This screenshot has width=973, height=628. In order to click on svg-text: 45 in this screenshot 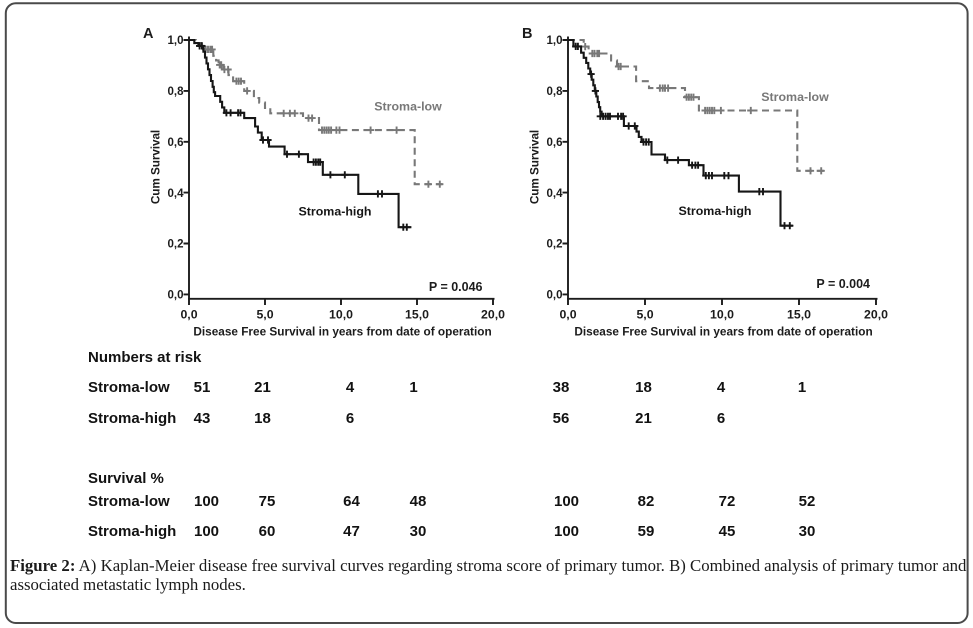, I will do `click(727, 531)`.